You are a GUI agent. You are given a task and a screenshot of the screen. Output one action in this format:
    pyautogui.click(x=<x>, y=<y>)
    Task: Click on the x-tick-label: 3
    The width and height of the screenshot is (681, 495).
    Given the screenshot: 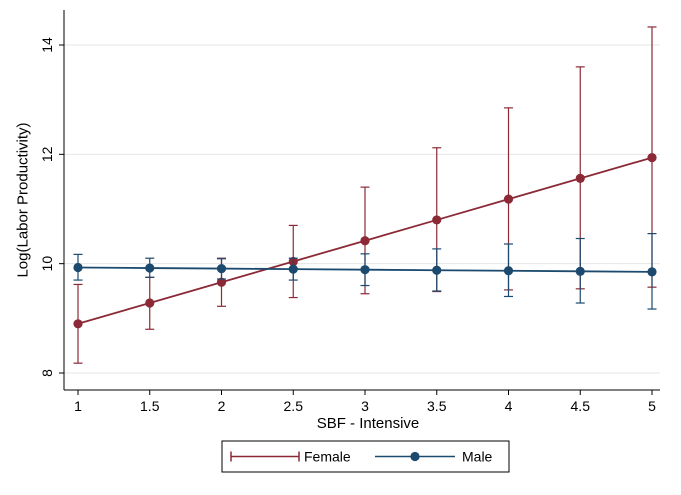 What is the action you would take?
    pyautogui.click(x=365, y=406)
    